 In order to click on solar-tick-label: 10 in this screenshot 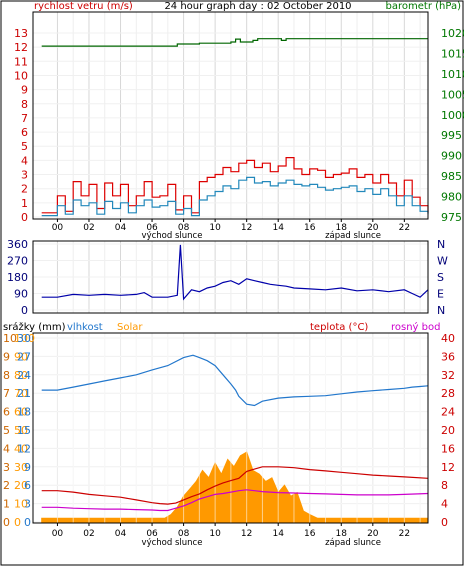, I will do `click(21, 504)`.